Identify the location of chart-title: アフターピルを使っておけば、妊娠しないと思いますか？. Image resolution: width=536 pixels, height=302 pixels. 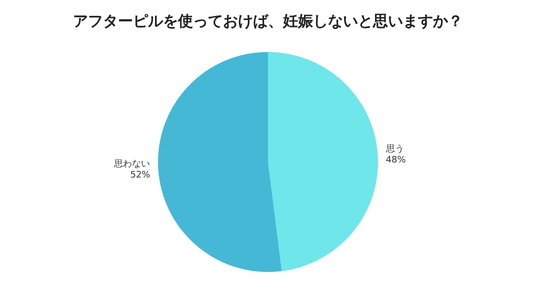
(268, 21).